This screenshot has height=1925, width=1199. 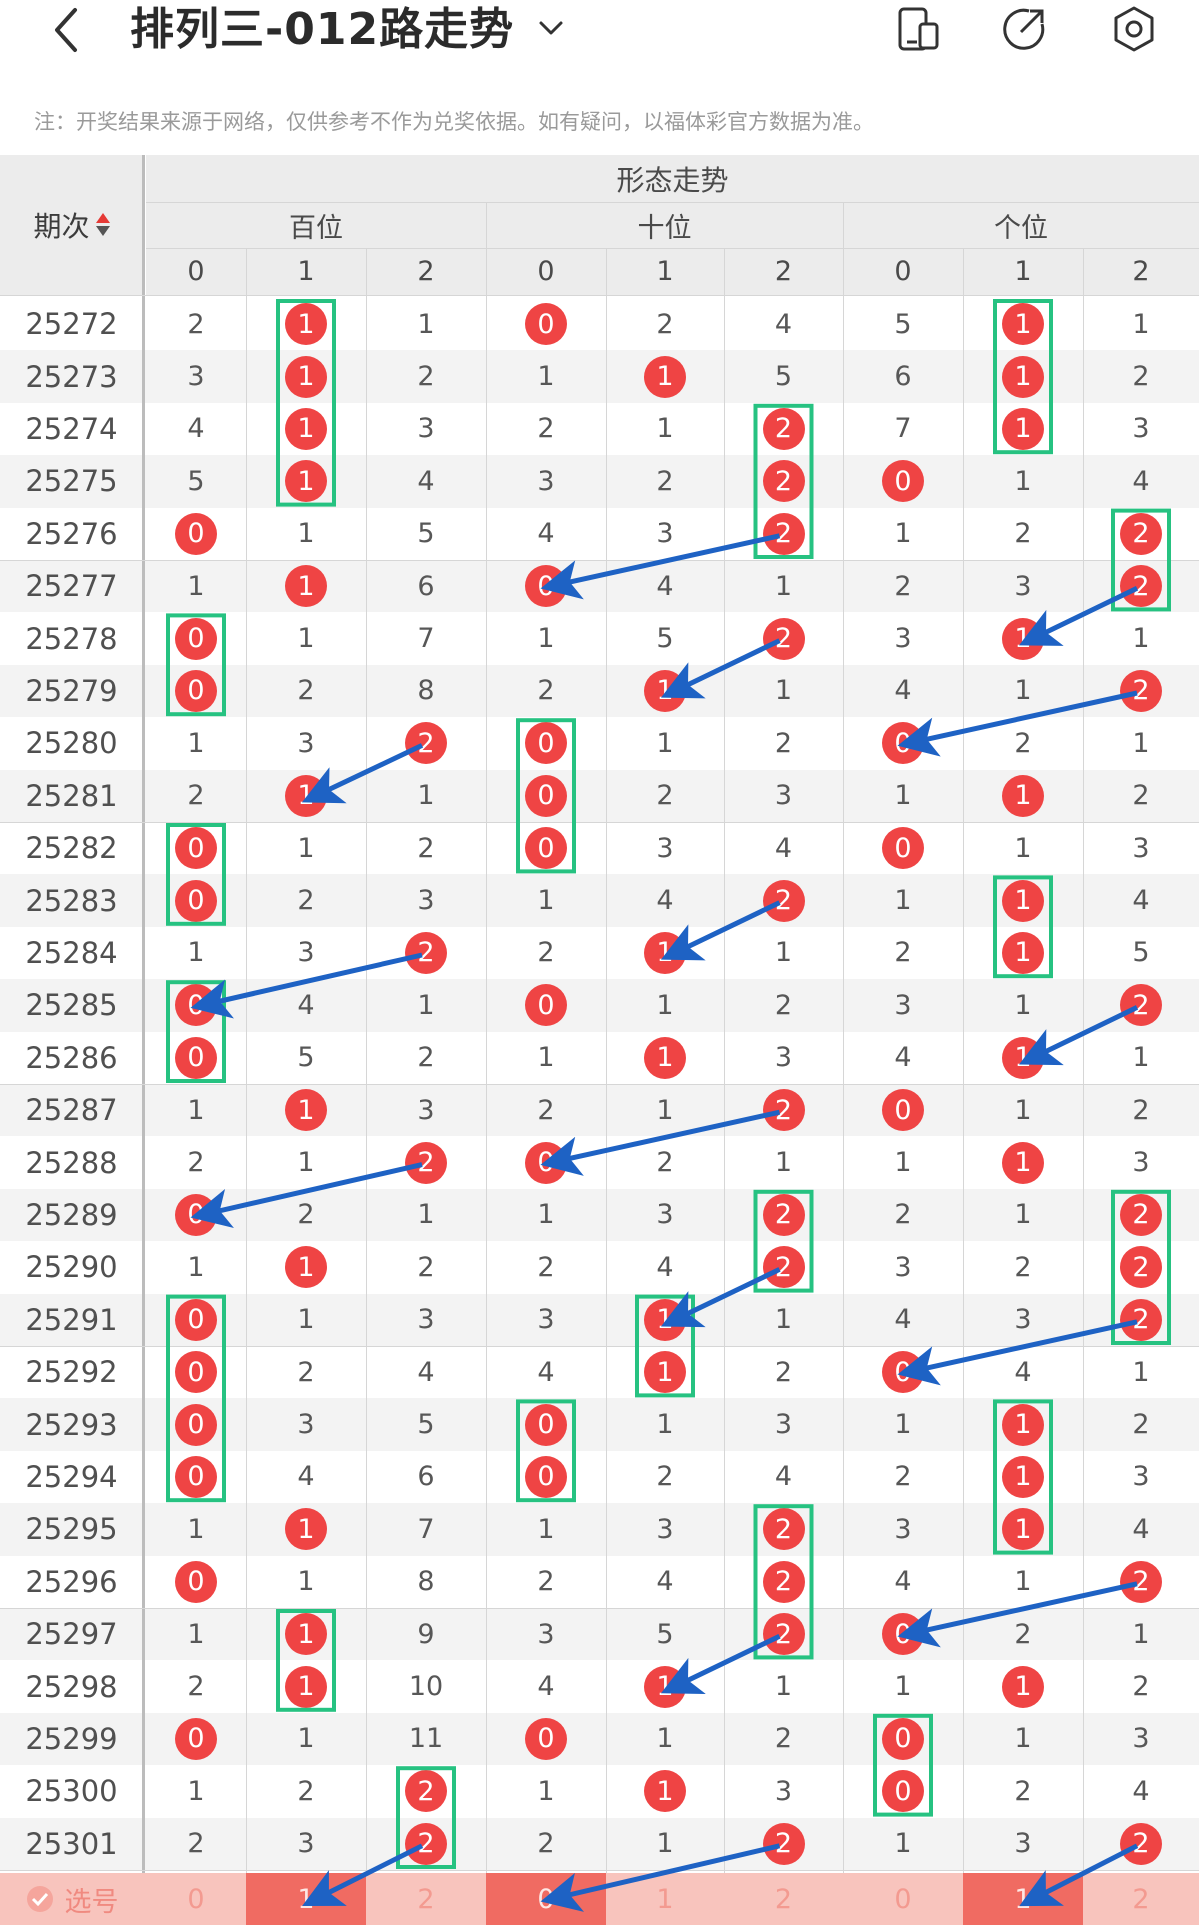 I want to click on period-cell: 25282, so click(x=71, y=848).